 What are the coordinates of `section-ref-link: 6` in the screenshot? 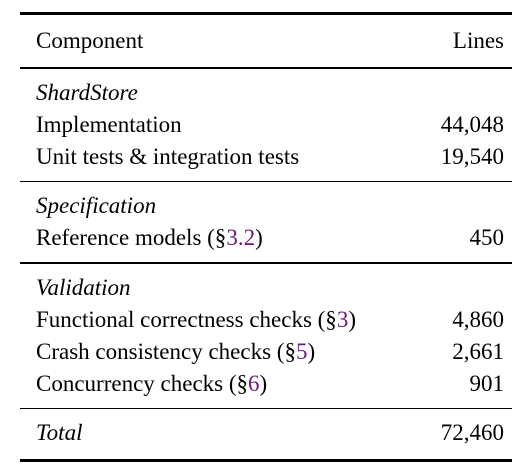 It's located at (254, 383).